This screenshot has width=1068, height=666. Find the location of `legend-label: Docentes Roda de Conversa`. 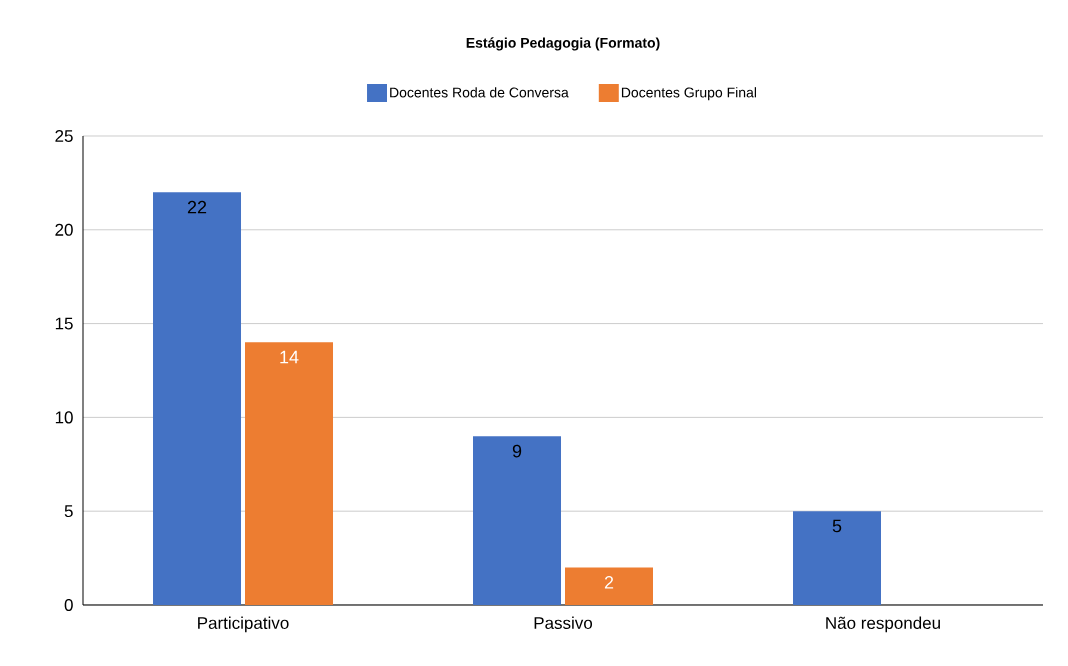

legend-label: Docentes Roda de Conversa is located at coordinates (479, 92).